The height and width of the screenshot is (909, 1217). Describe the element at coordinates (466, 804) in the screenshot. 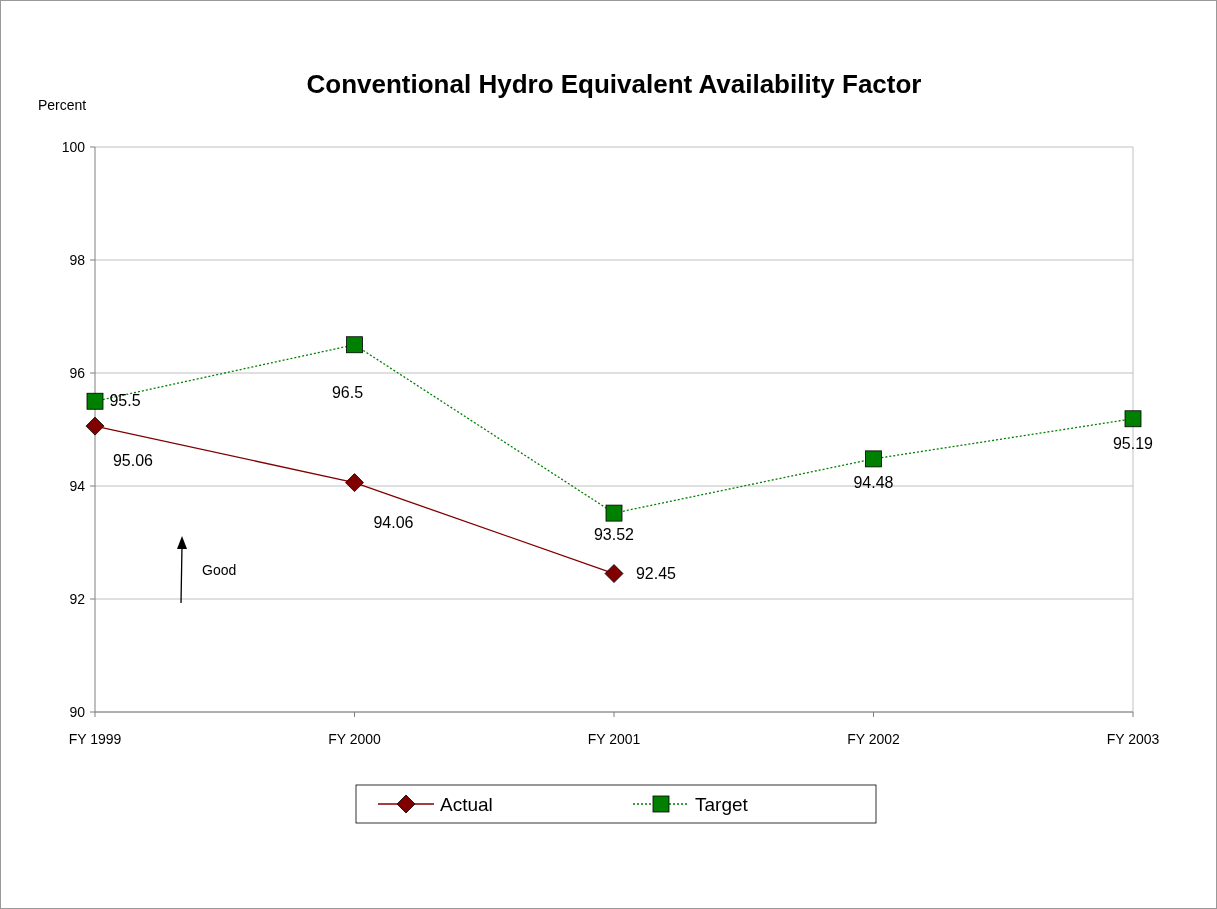

I see `legend-label: Actual` at that location.